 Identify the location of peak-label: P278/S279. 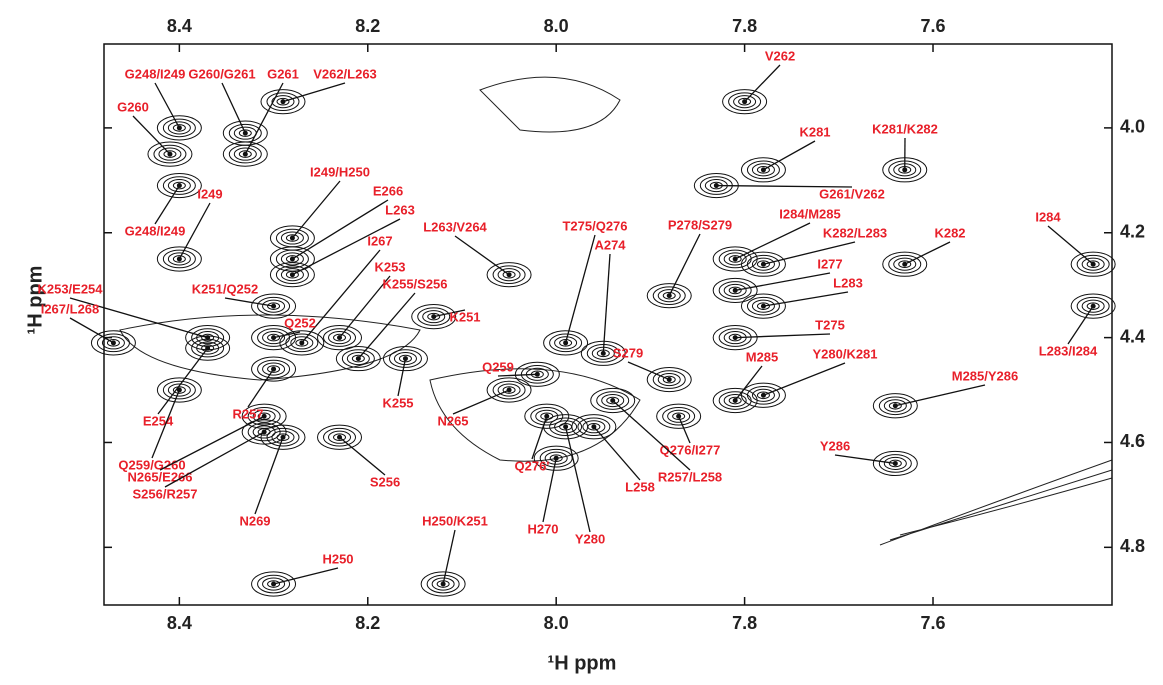
(700, 224).